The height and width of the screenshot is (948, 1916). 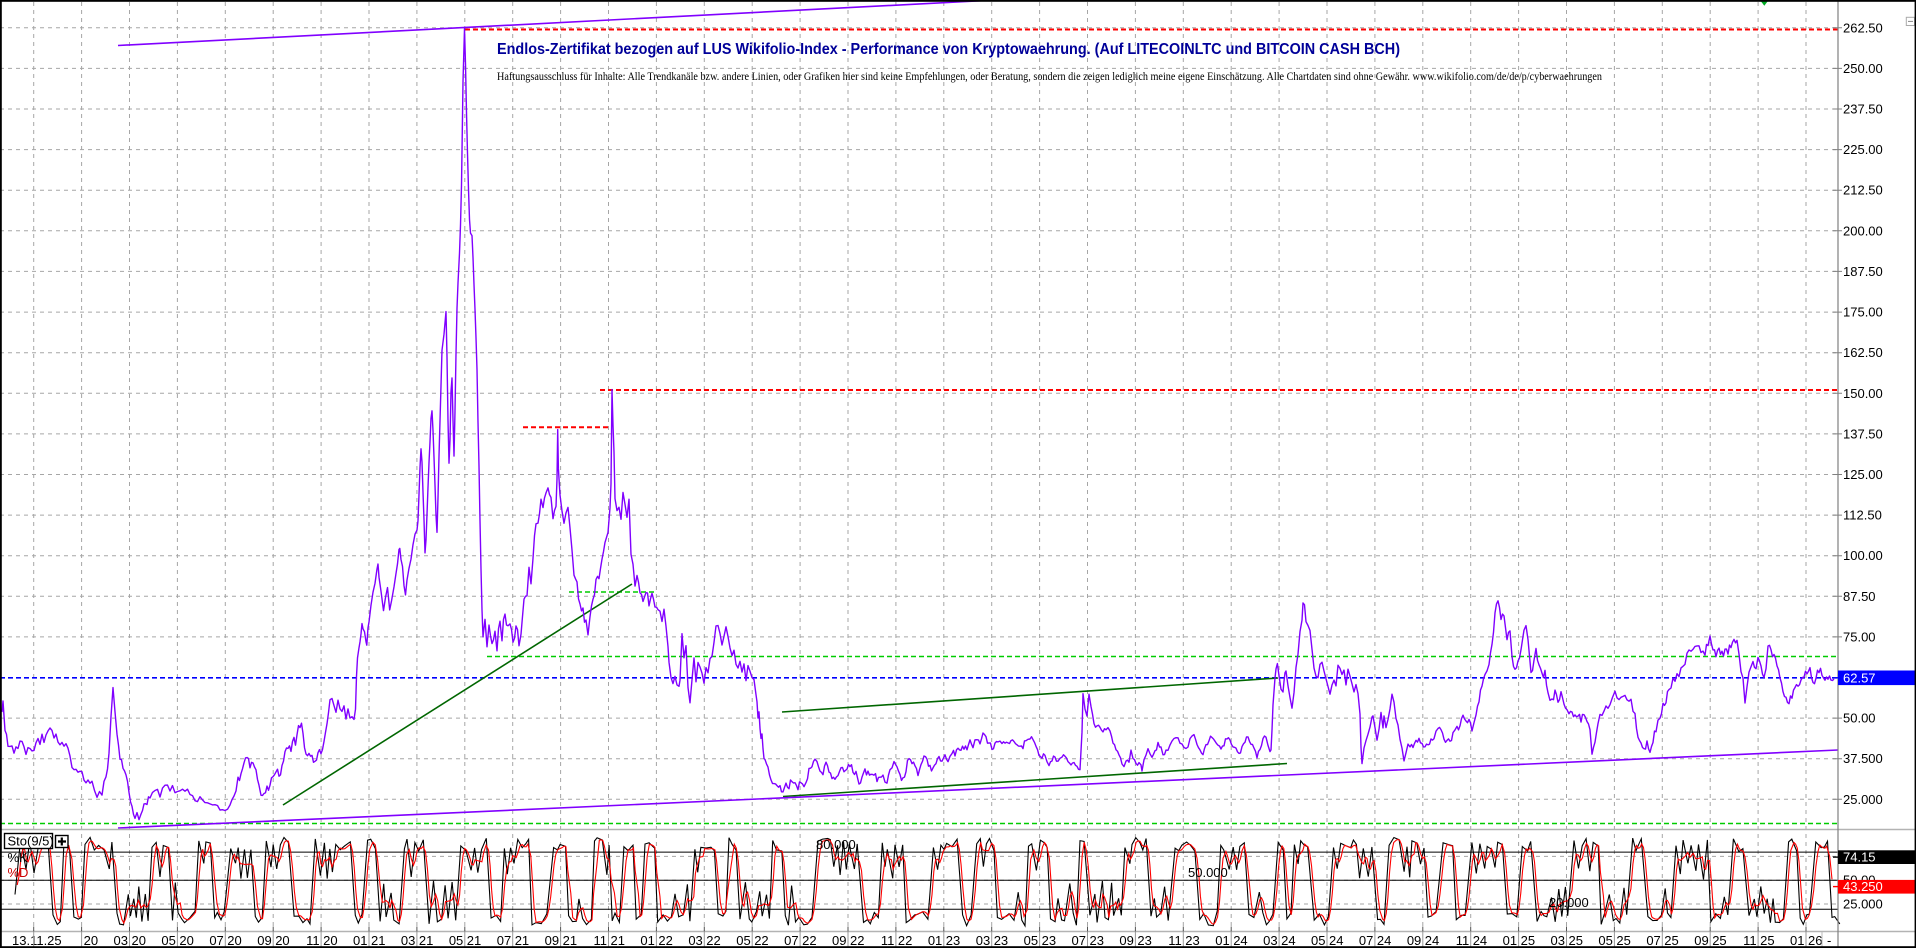 What do you see at coordinates (1863, 149) in the screenshot?
I see `svg-text: 225.00` at bounding box center [1863, 149].